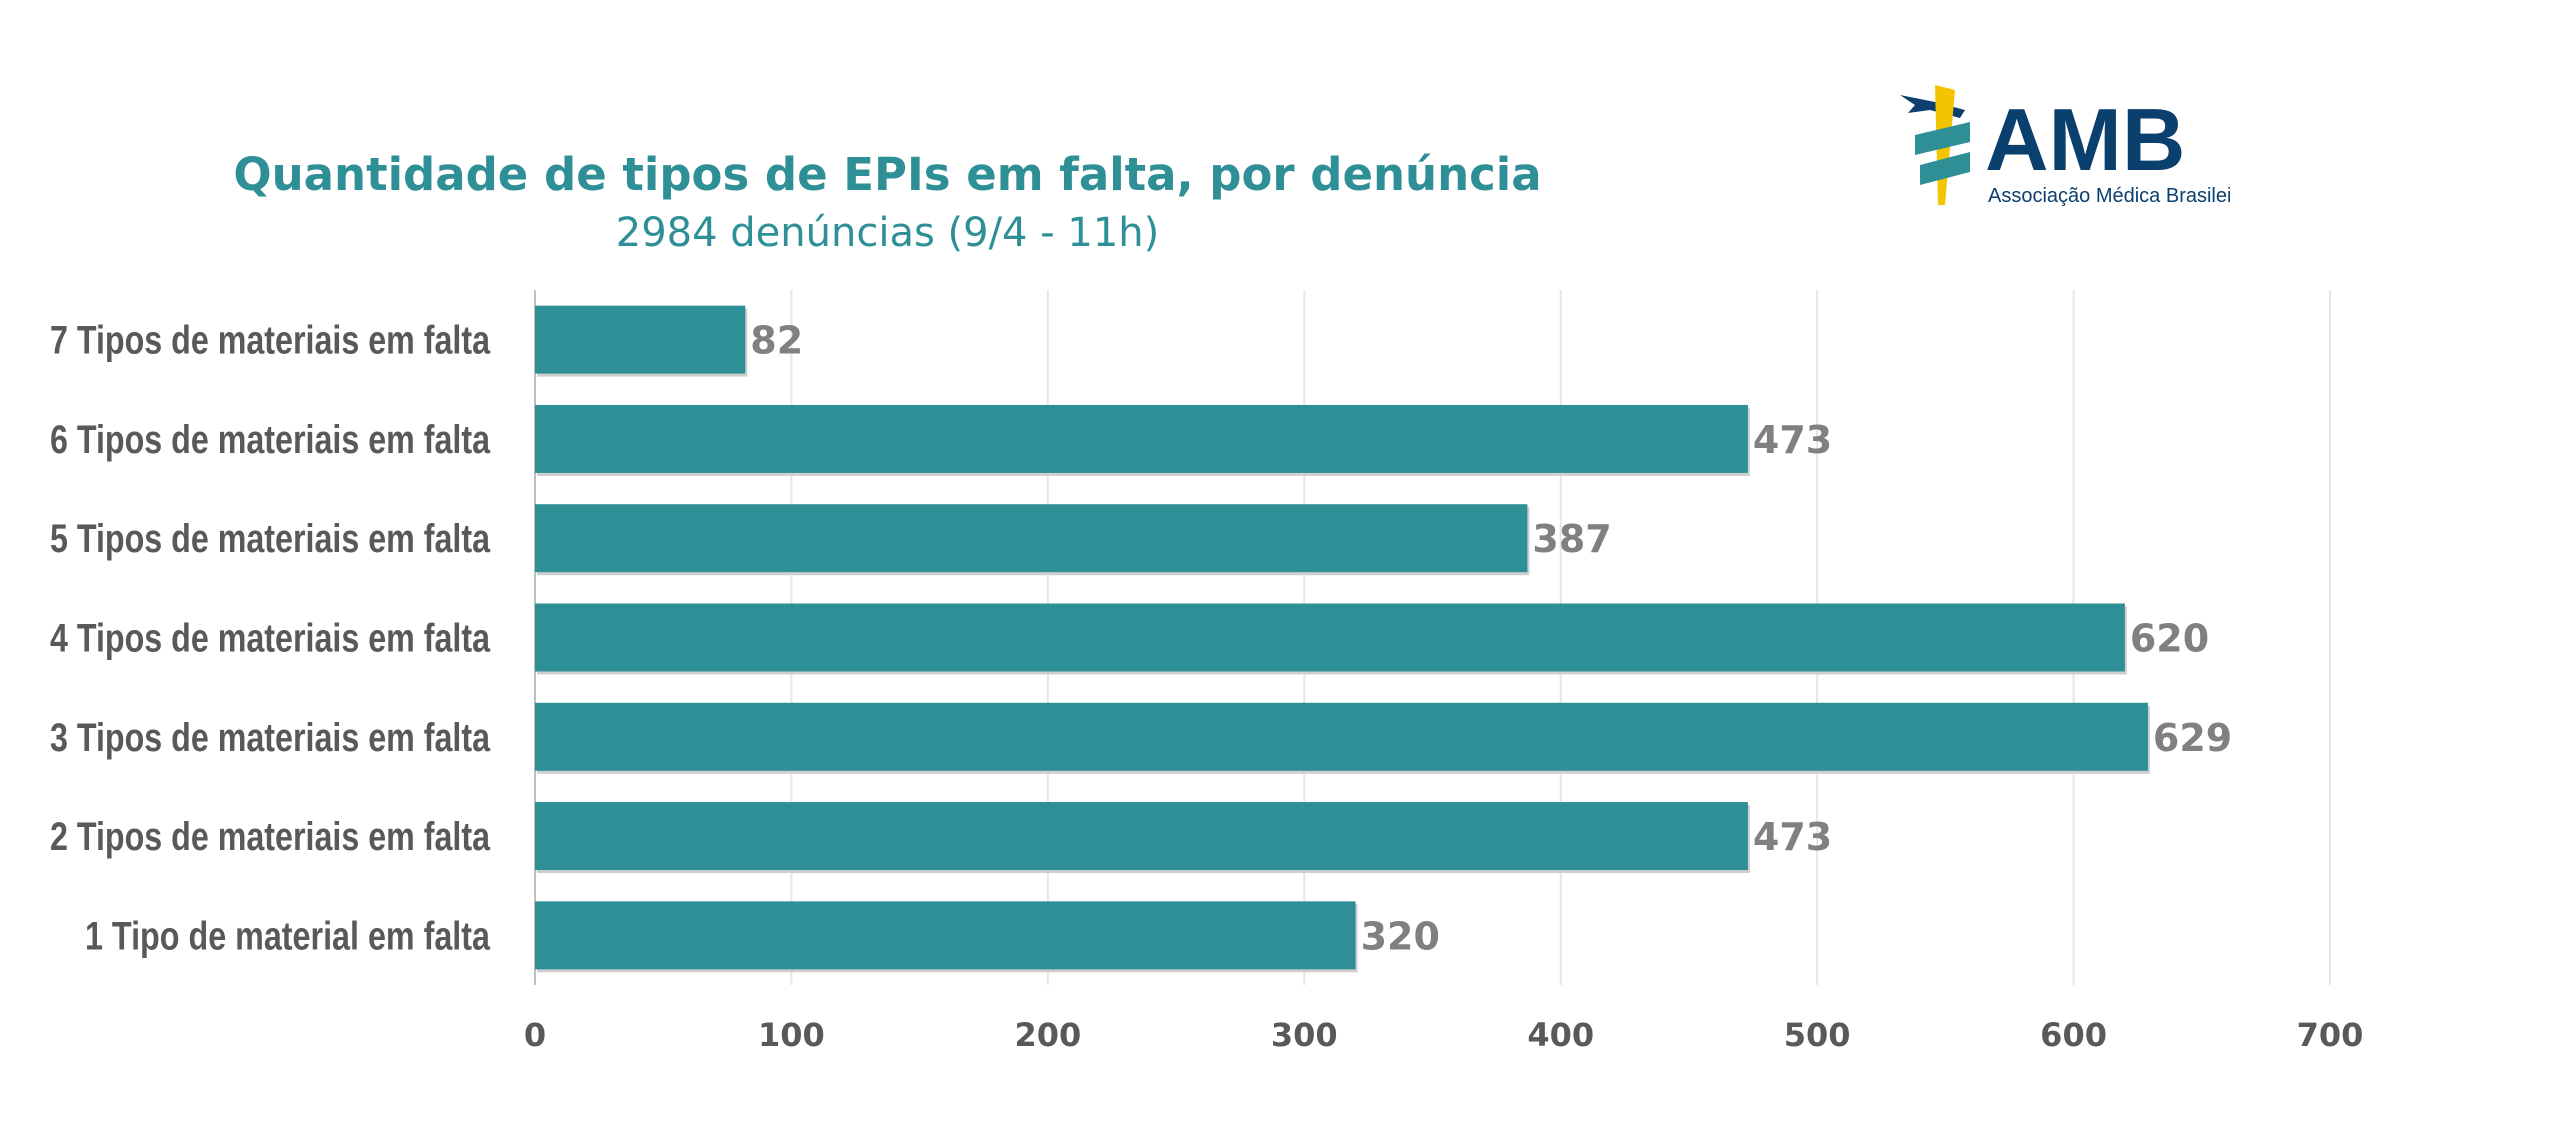 The image size is (2560, 1145). I want to click on data-label: 629, so click(2192, 738).